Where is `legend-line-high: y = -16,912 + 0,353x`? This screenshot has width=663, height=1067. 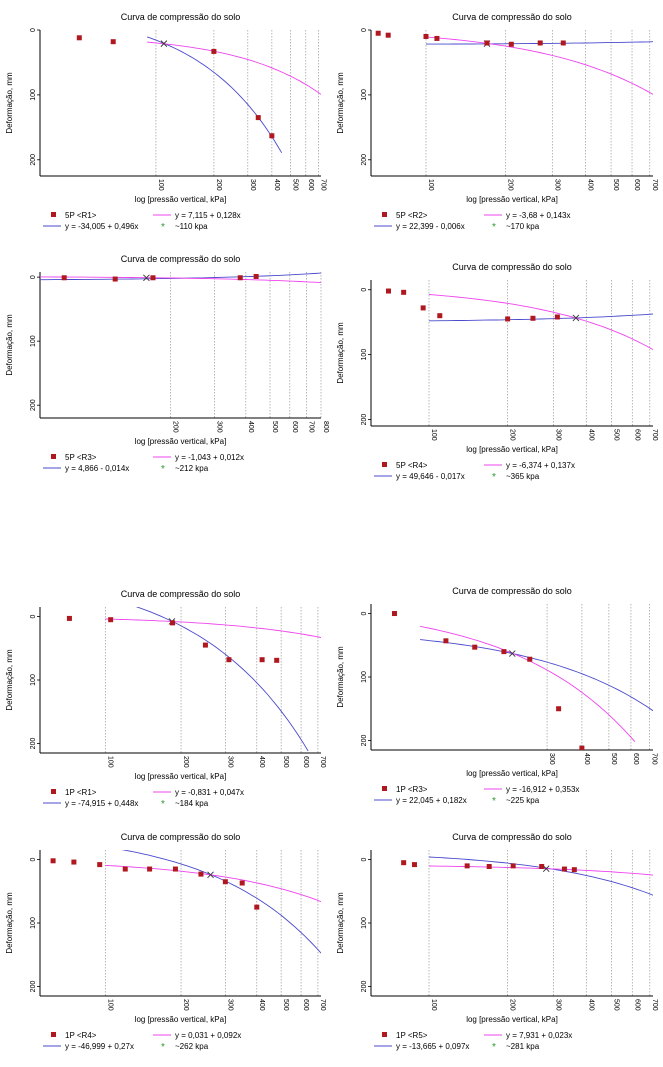
legend-line-high: y = -16,912 + 0,353x is located at coordinates (542, 789).